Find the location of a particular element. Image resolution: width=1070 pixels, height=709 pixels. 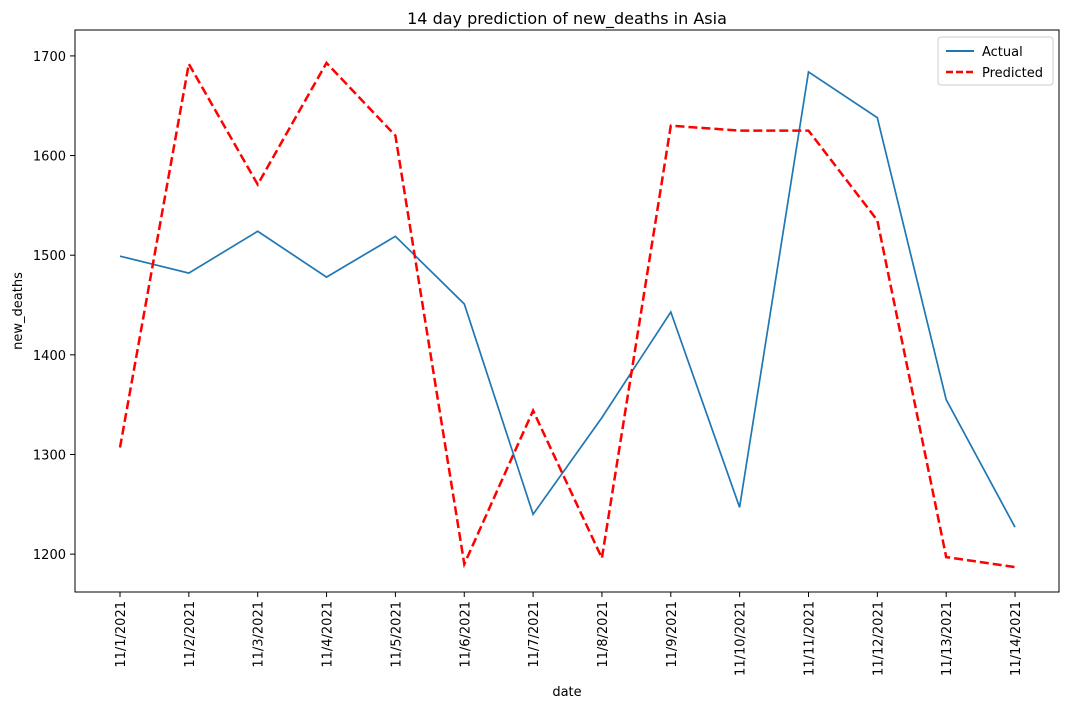

legend-label-predicted: Predicted is located at coordinates (1012, 73).